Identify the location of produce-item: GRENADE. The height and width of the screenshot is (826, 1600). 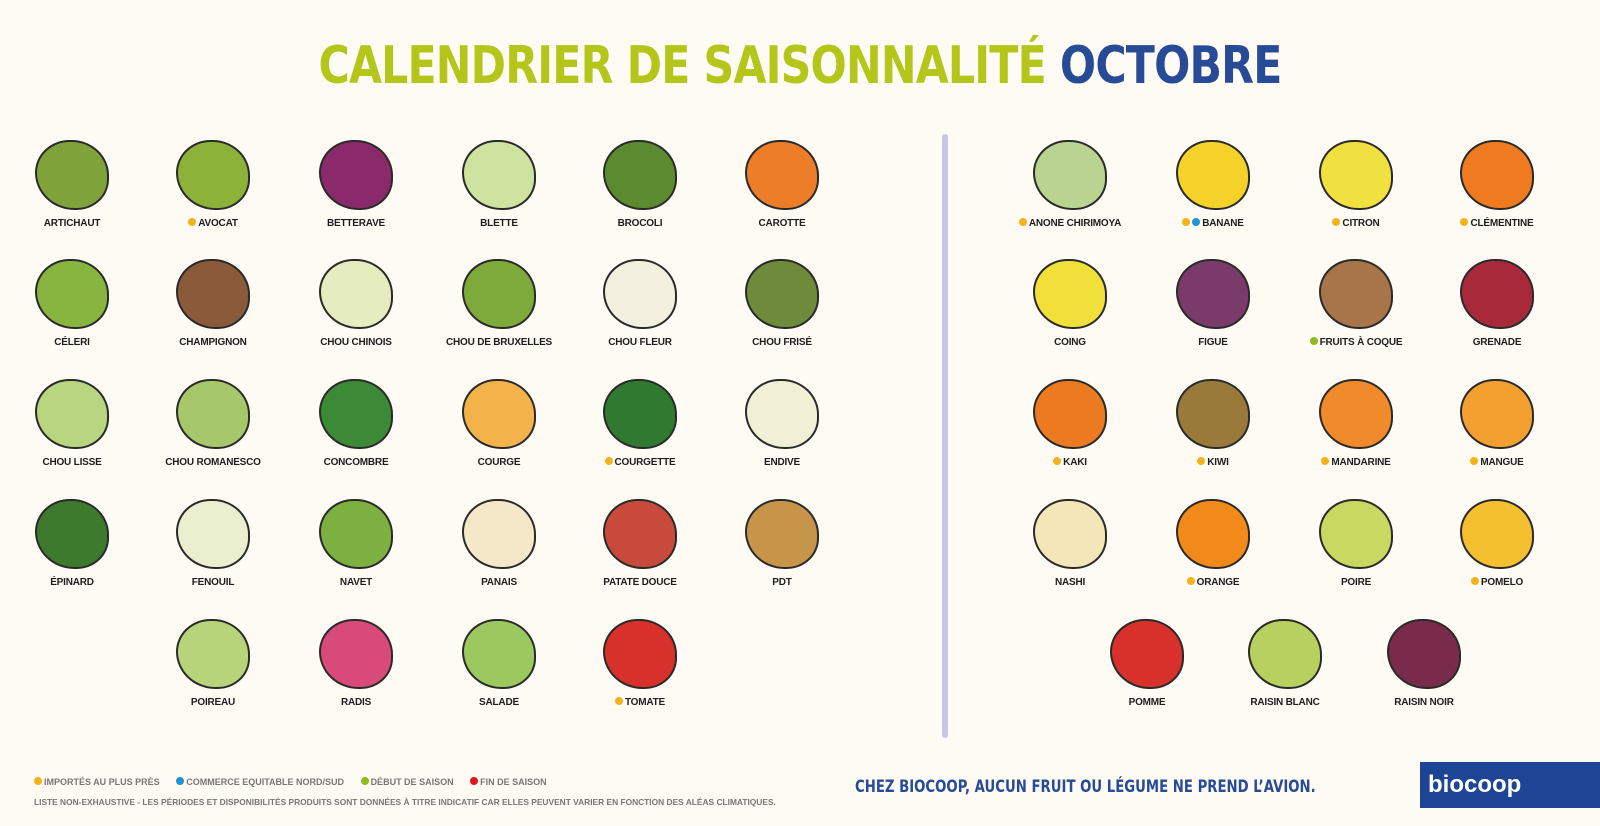
(1497, 303).